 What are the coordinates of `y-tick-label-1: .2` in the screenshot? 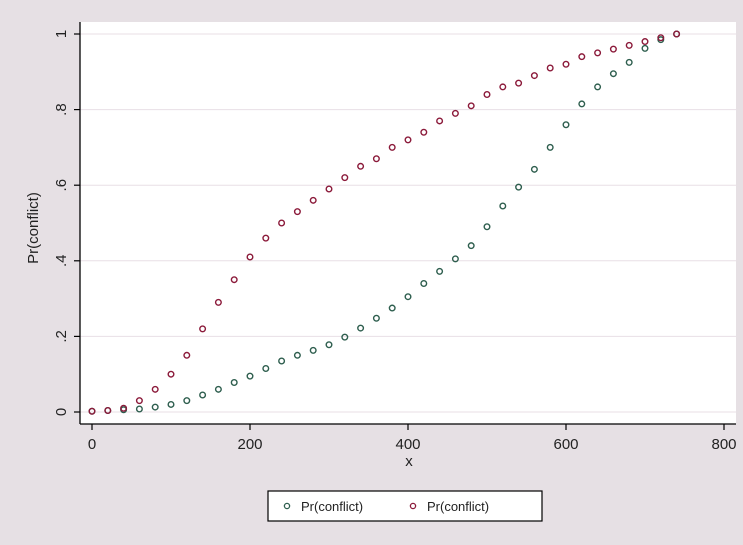 It's located at (61, 336).